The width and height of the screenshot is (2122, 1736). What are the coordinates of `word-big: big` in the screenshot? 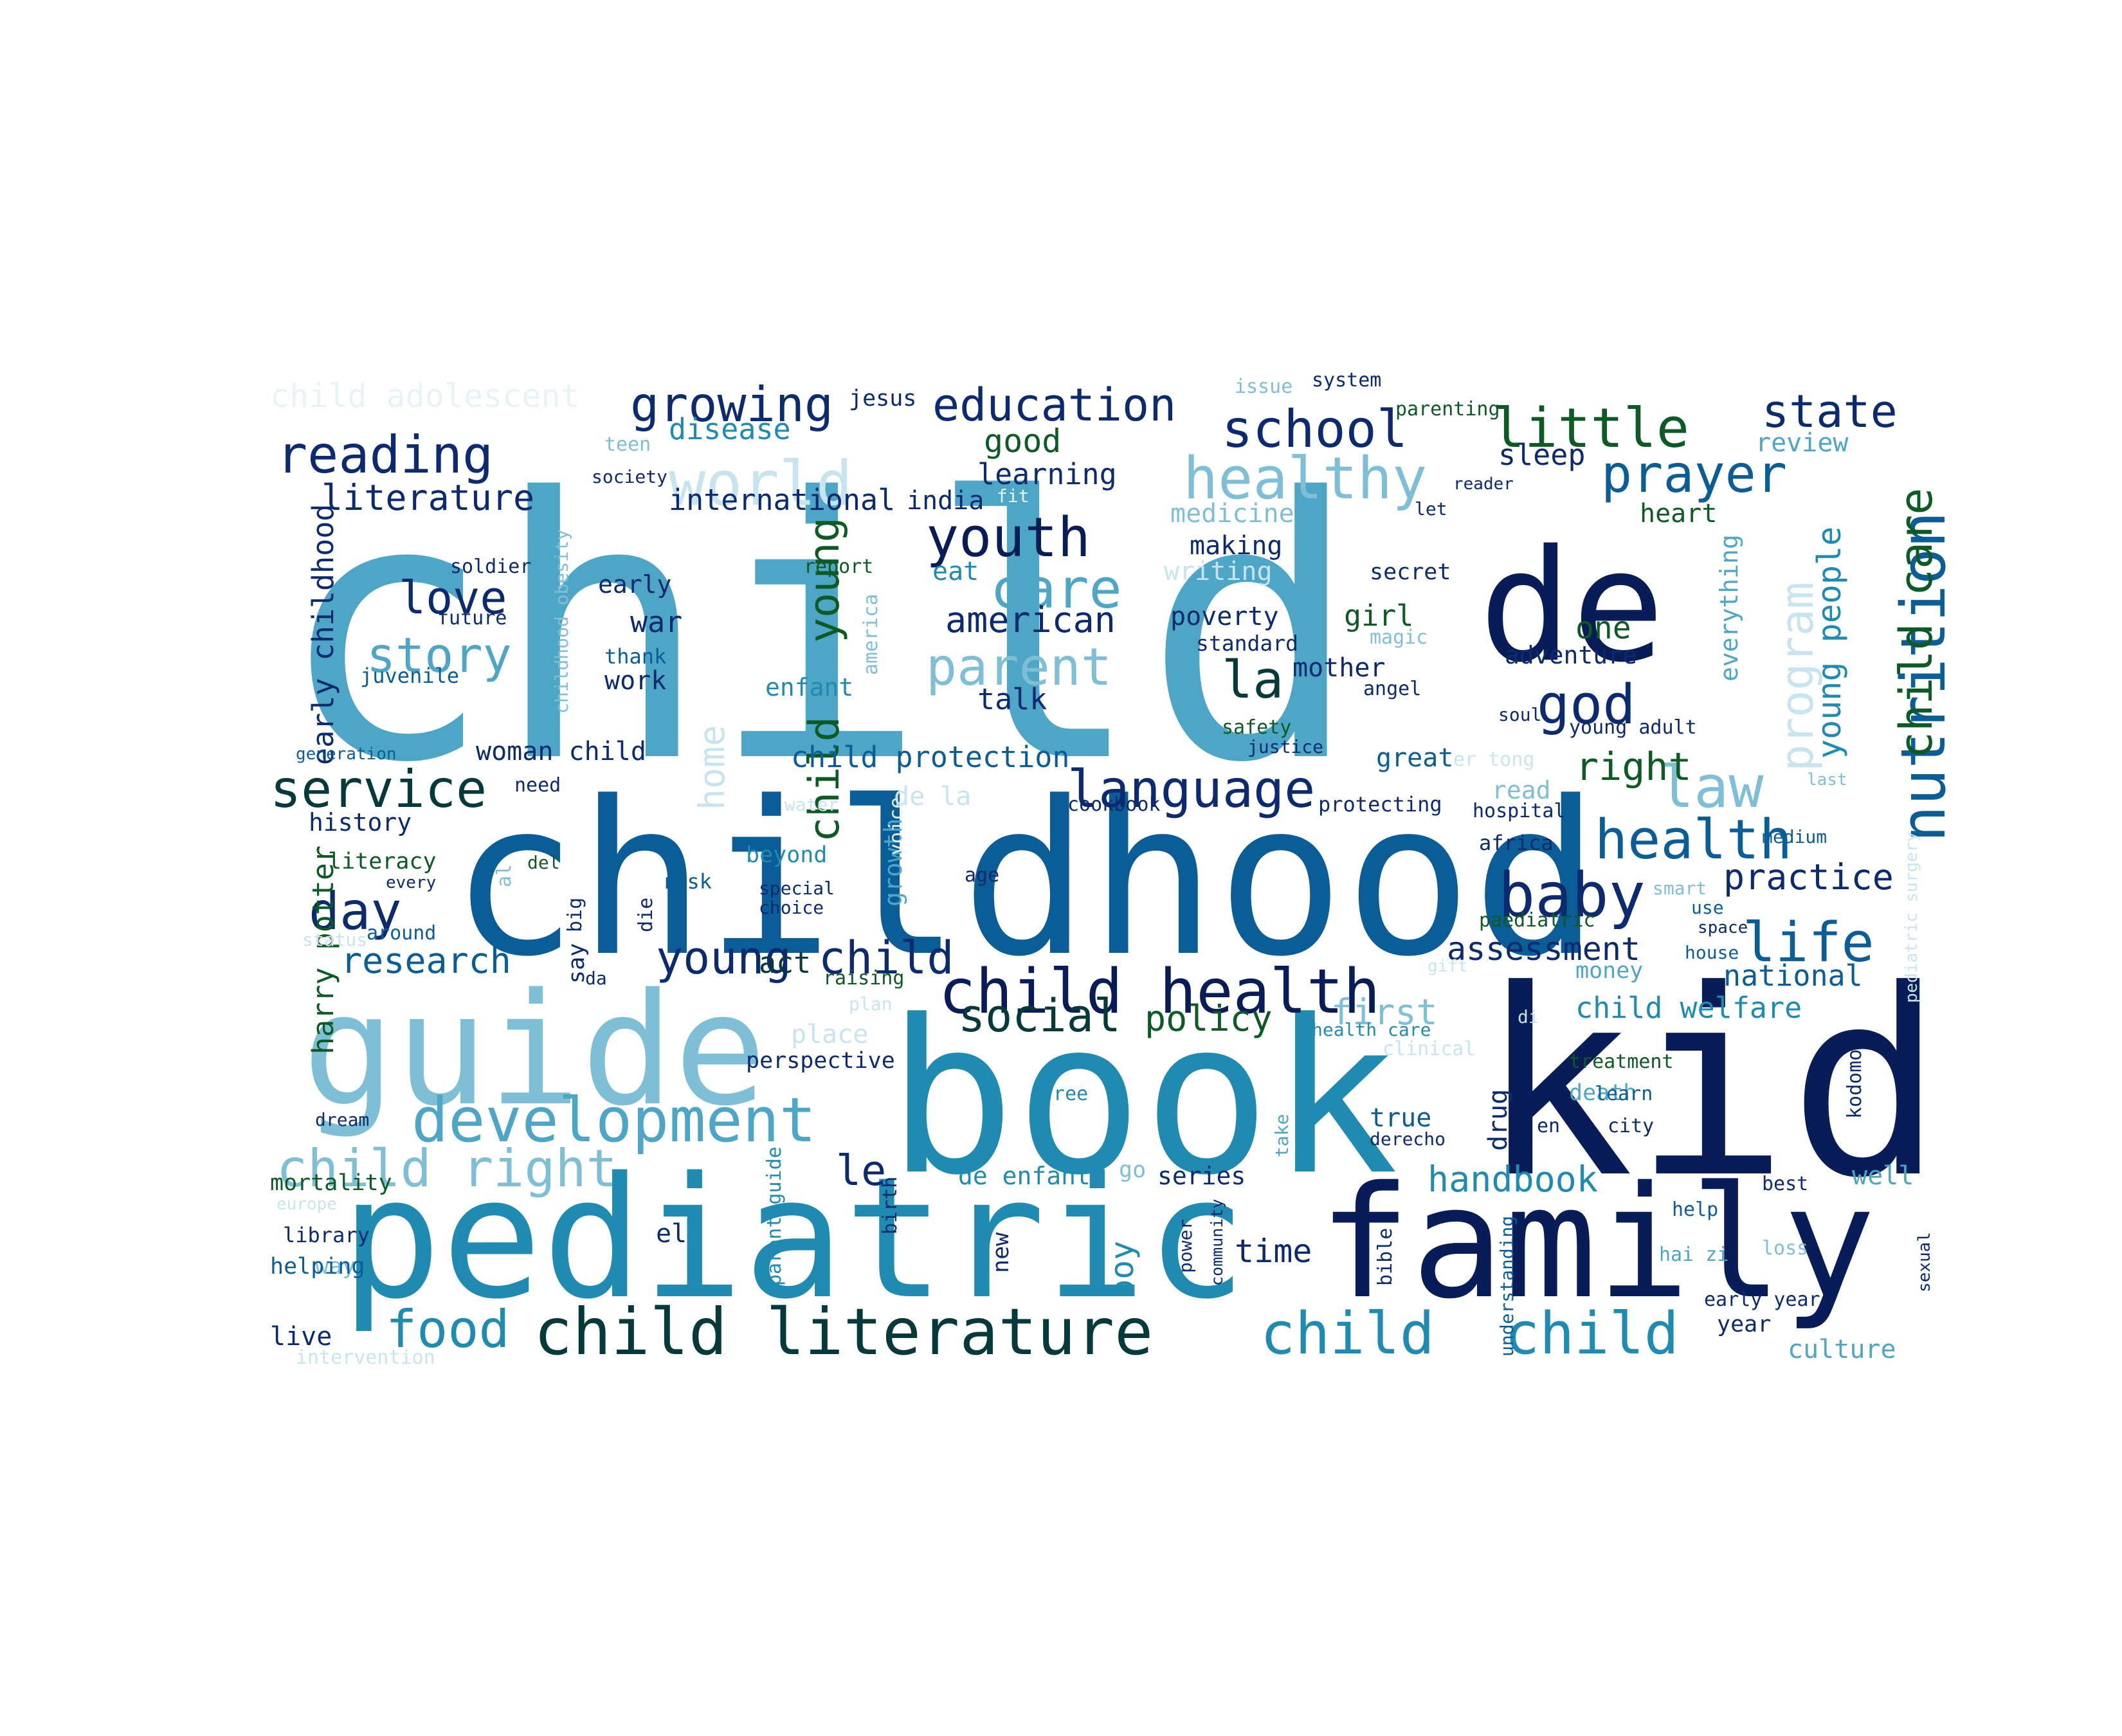 It's located at (575, 914).